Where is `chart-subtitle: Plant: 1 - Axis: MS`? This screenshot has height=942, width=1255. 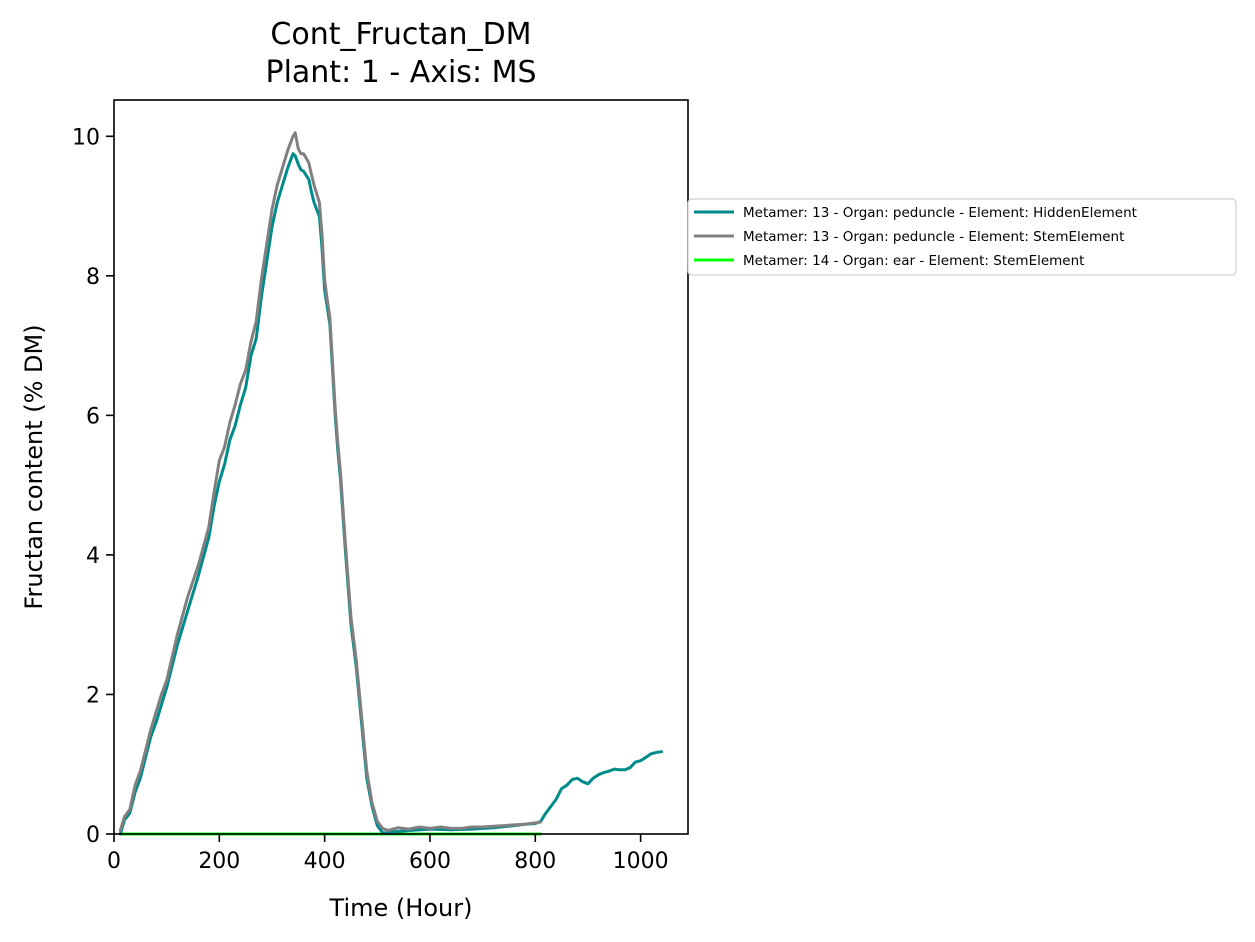
chart-subtitle: Plant: 1 - Axis: MS is located at coordinates (400, 72).